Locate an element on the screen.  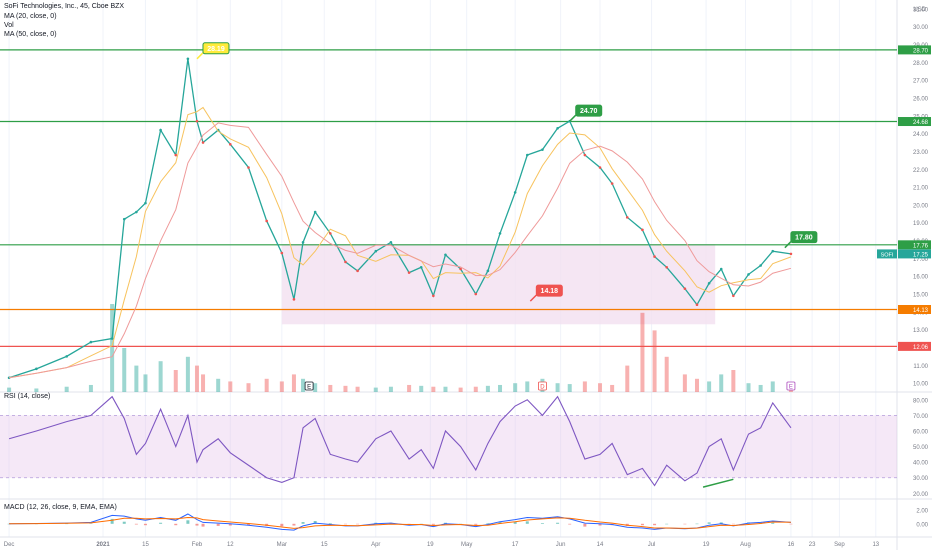
time-axis-tick: Mar is located at coordinates (282, 545).